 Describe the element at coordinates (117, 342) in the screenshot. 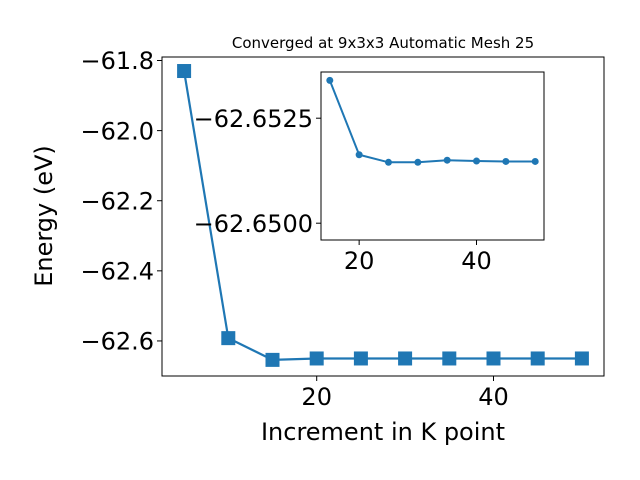

I see `main-y-tick-label: −62.6` at that location.